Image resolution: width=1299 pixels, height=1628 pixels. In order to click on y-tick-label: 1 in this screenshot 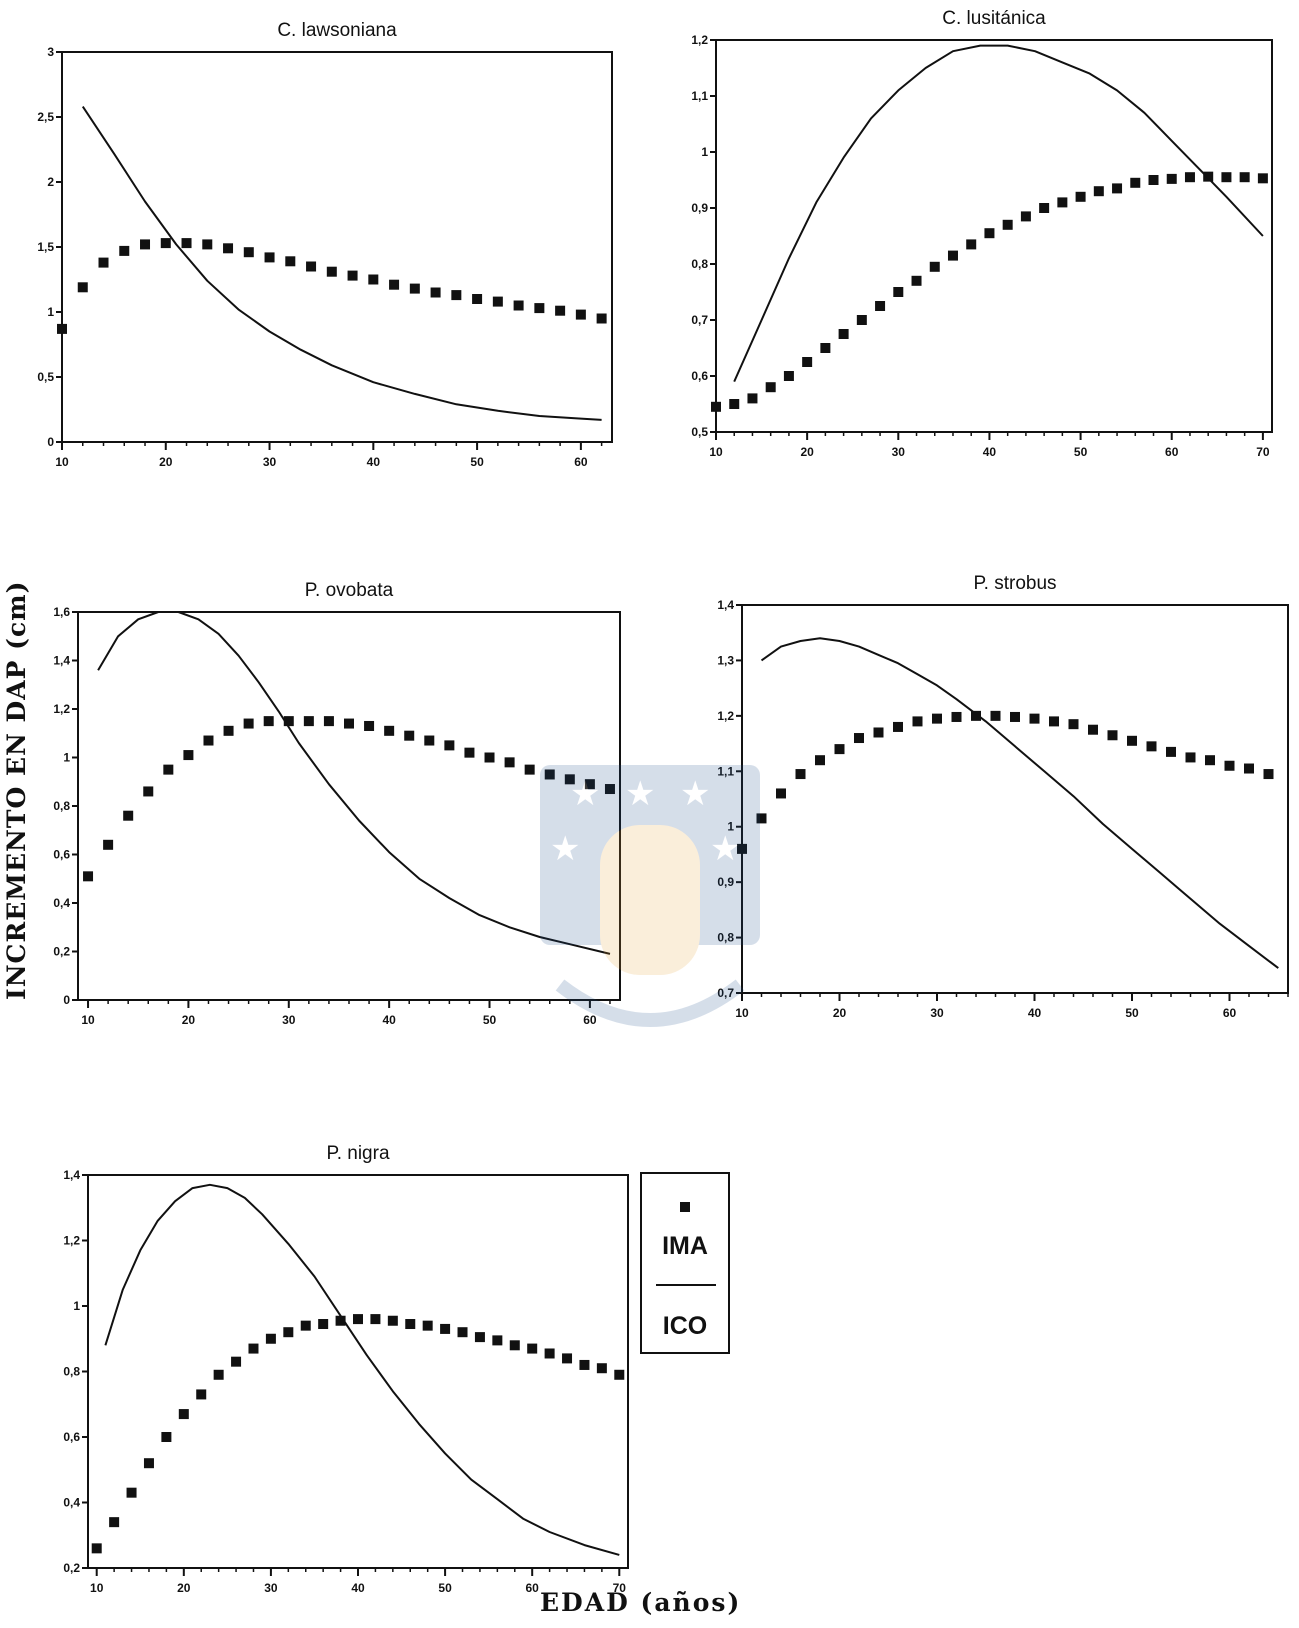, I will do `click(704, 152)`.